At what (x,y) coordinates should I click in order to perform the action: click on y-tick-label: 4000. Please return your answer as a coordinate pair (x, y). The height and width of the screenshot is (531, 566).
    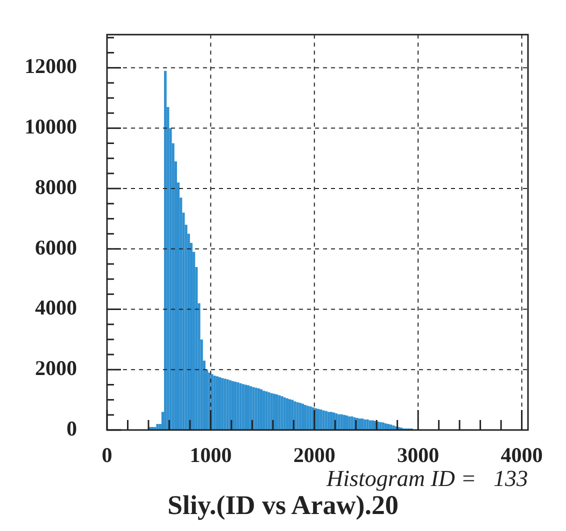
    Looking at the image, I should click on (56, 308).